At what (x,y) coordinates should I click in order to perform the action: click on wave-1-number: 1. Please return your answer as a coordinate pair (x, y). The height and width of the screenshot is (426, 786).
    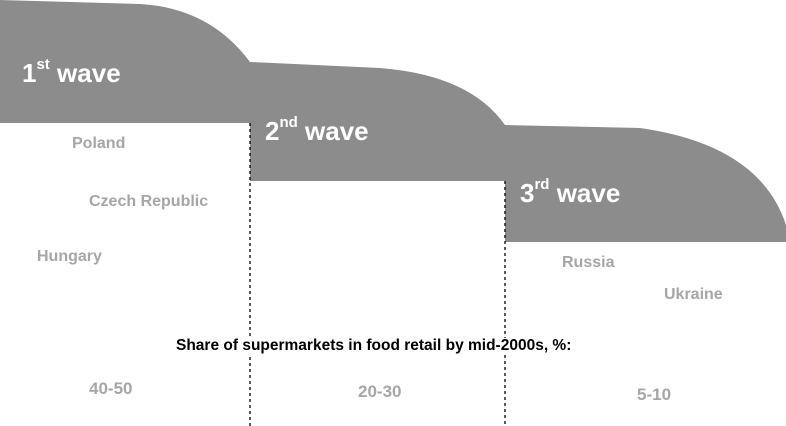
    Looking at the image, I should click on (29, 73).